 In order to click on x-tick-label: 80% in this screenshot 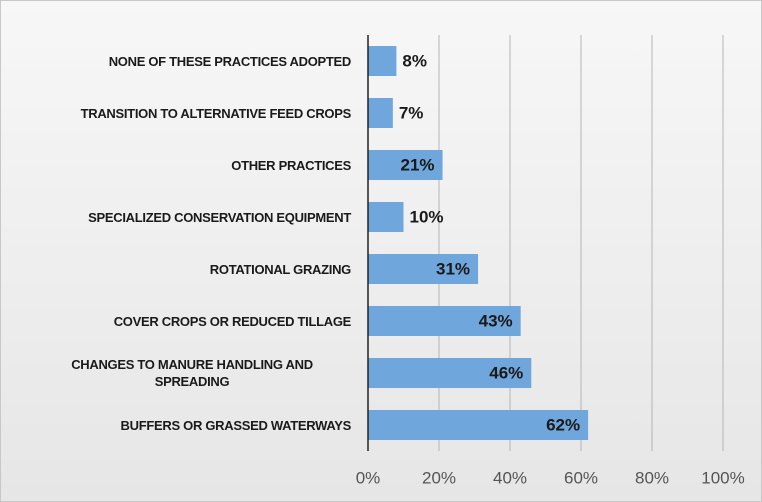, I will do `click(652, 477)`.